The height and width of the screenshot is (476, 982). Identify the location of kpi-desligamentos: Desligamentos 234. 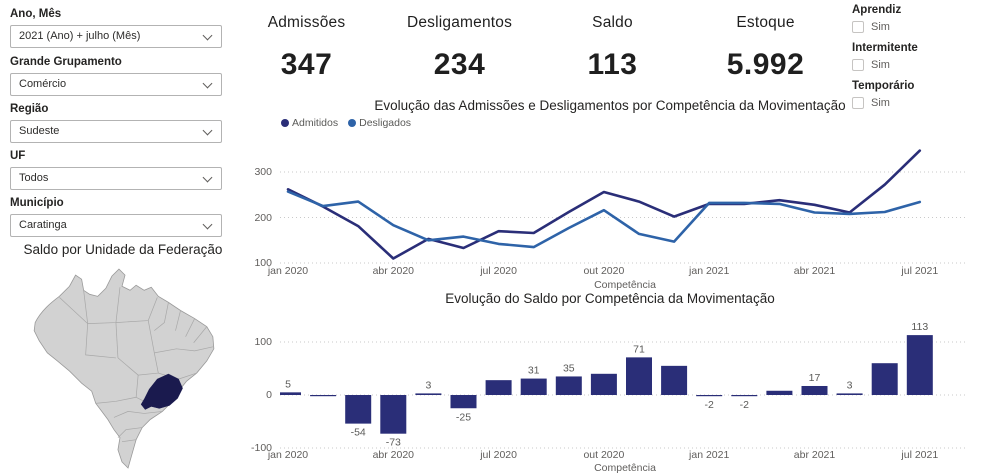
(459, 51).